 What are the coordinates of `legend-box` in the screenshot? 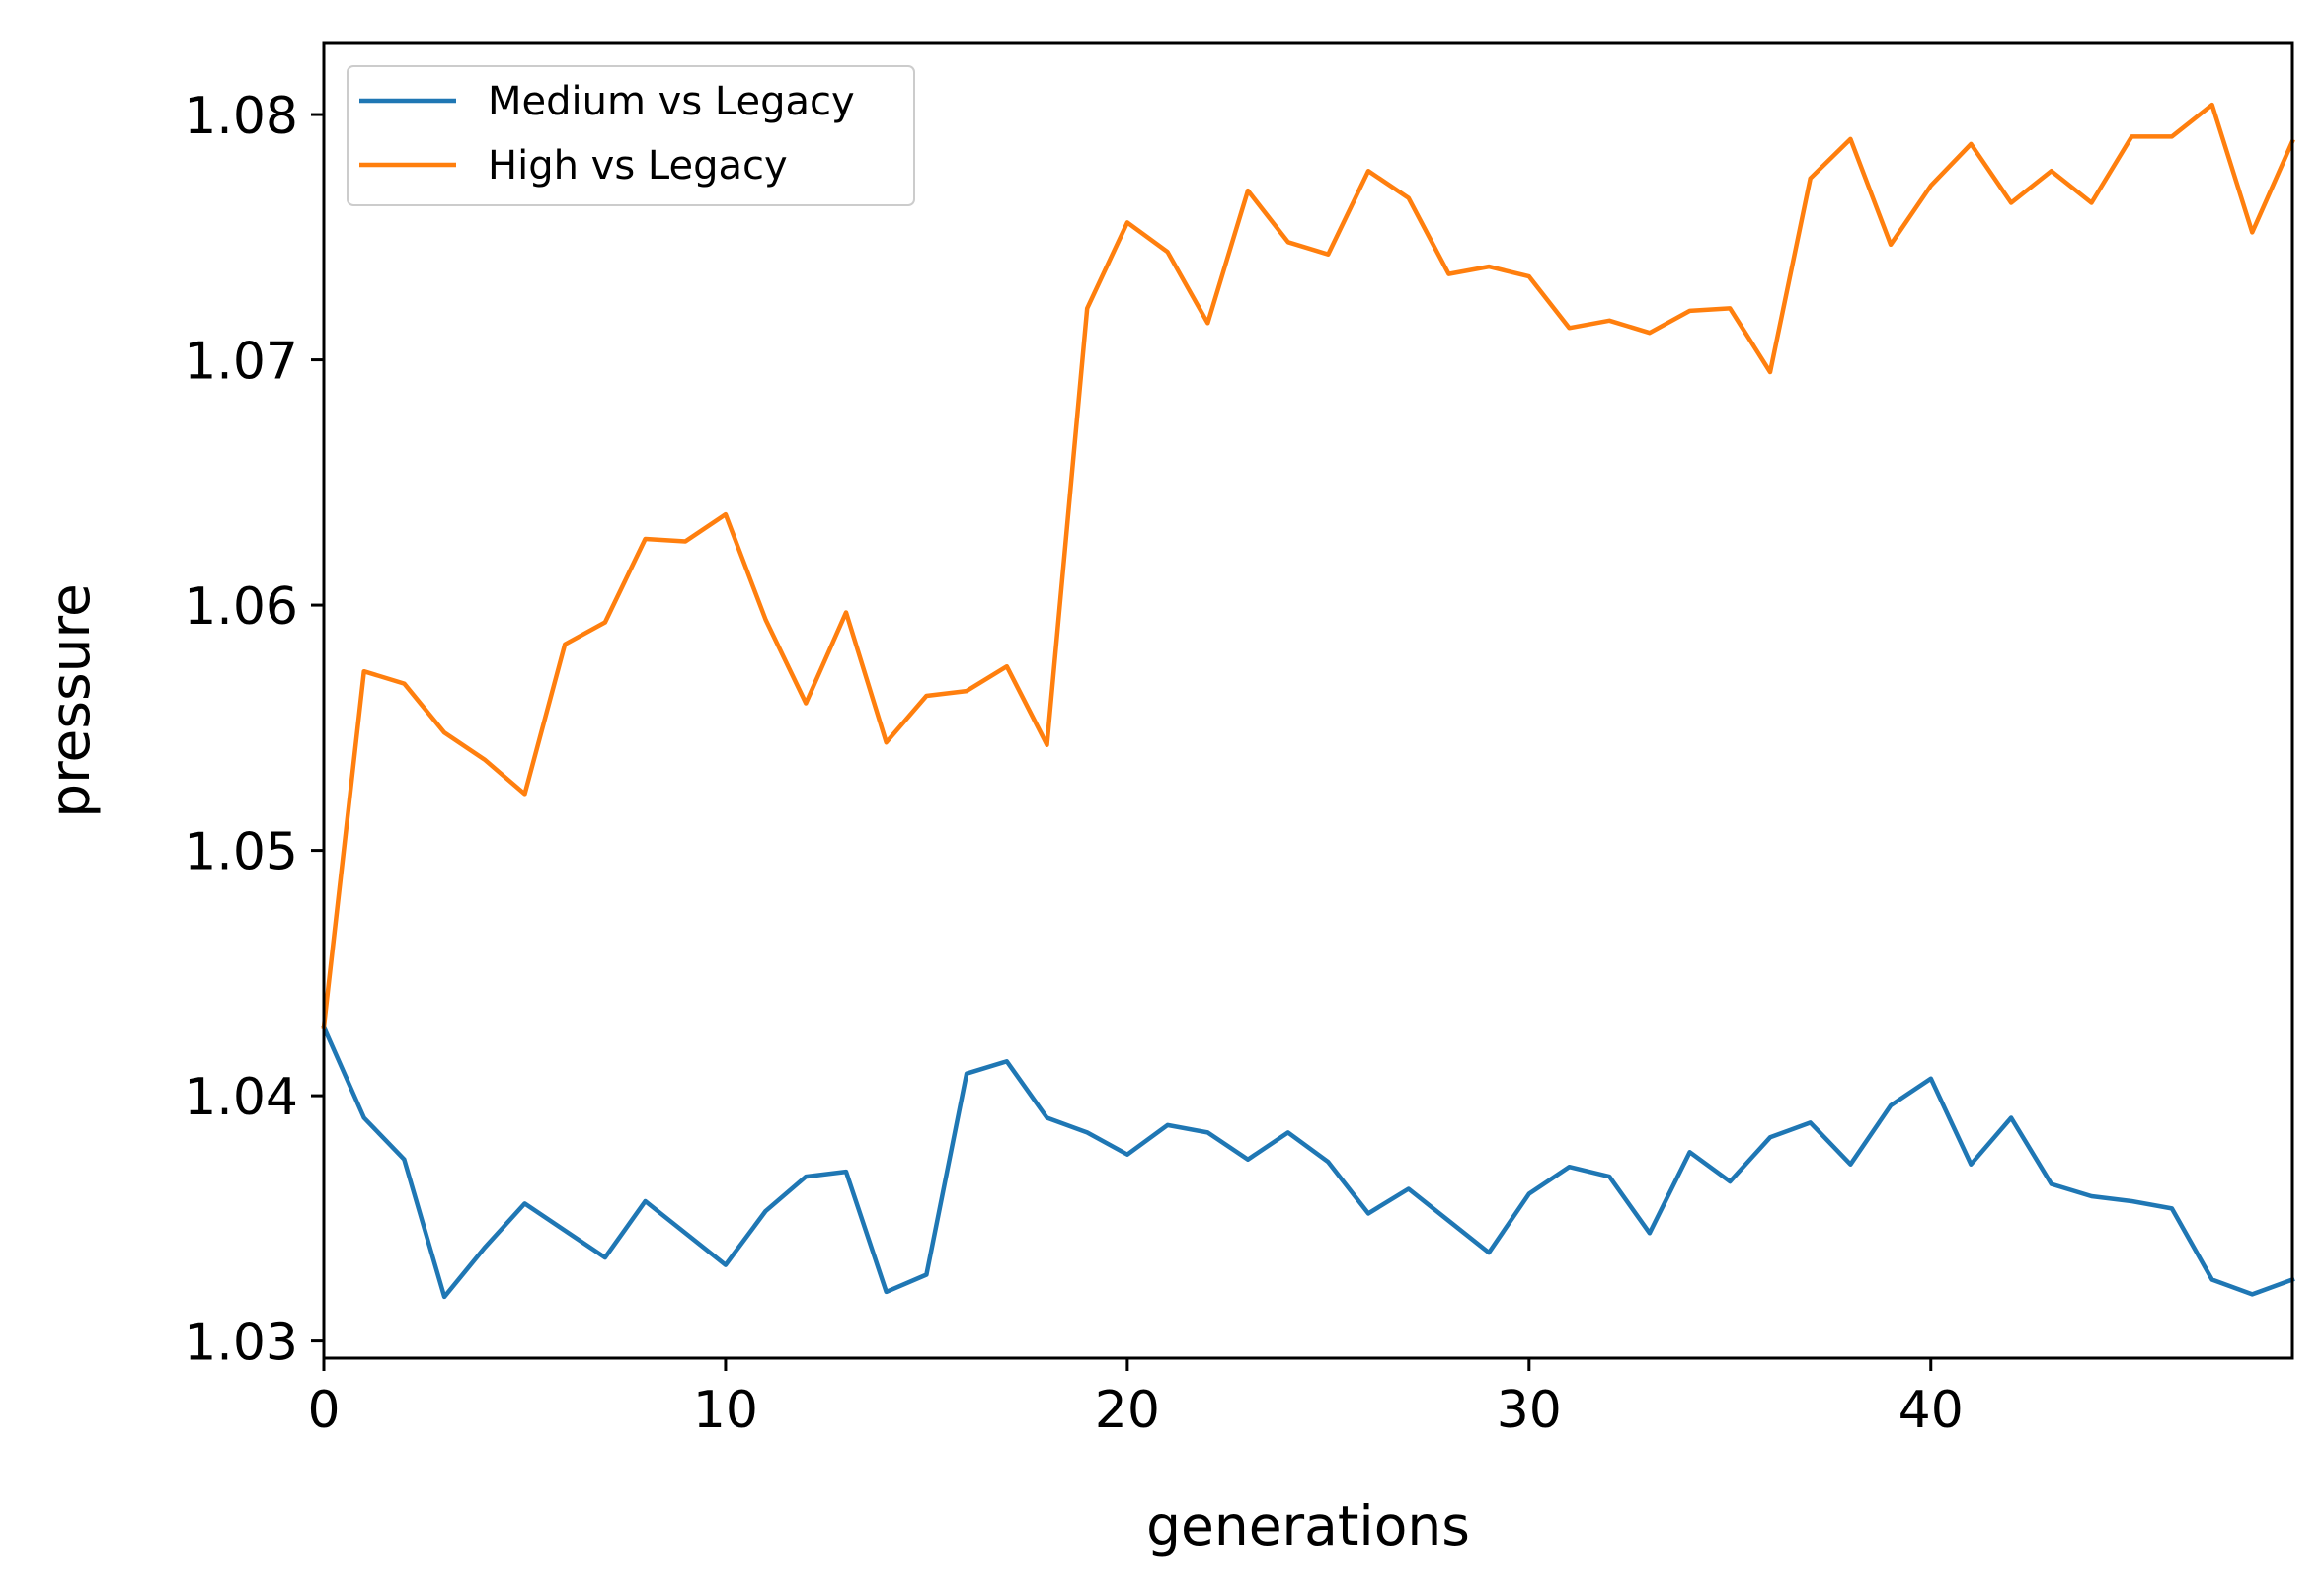 It's located at (631, 135).